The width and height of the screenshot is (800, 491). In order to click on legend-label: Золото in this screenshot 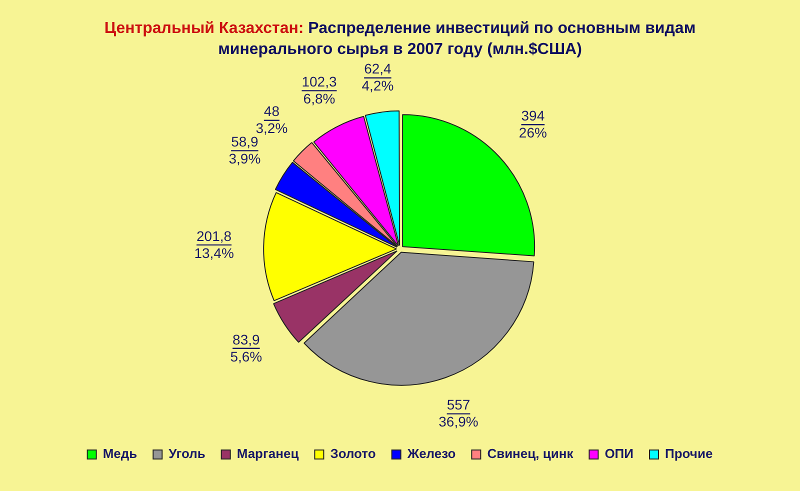, I will do `click(353, 454)`.